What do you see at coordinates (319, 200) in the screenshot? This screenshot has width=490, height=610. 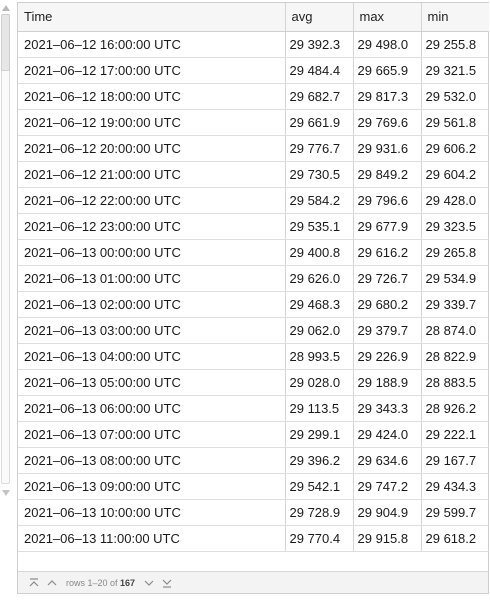 I see `cell-avg: 29 584.2` at bounding box center [319, 200].